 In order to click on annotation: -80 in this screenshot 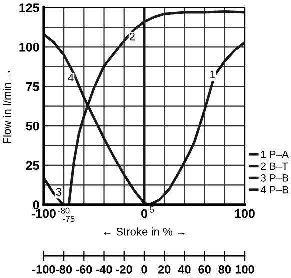, I will do `click(64, 211)`.